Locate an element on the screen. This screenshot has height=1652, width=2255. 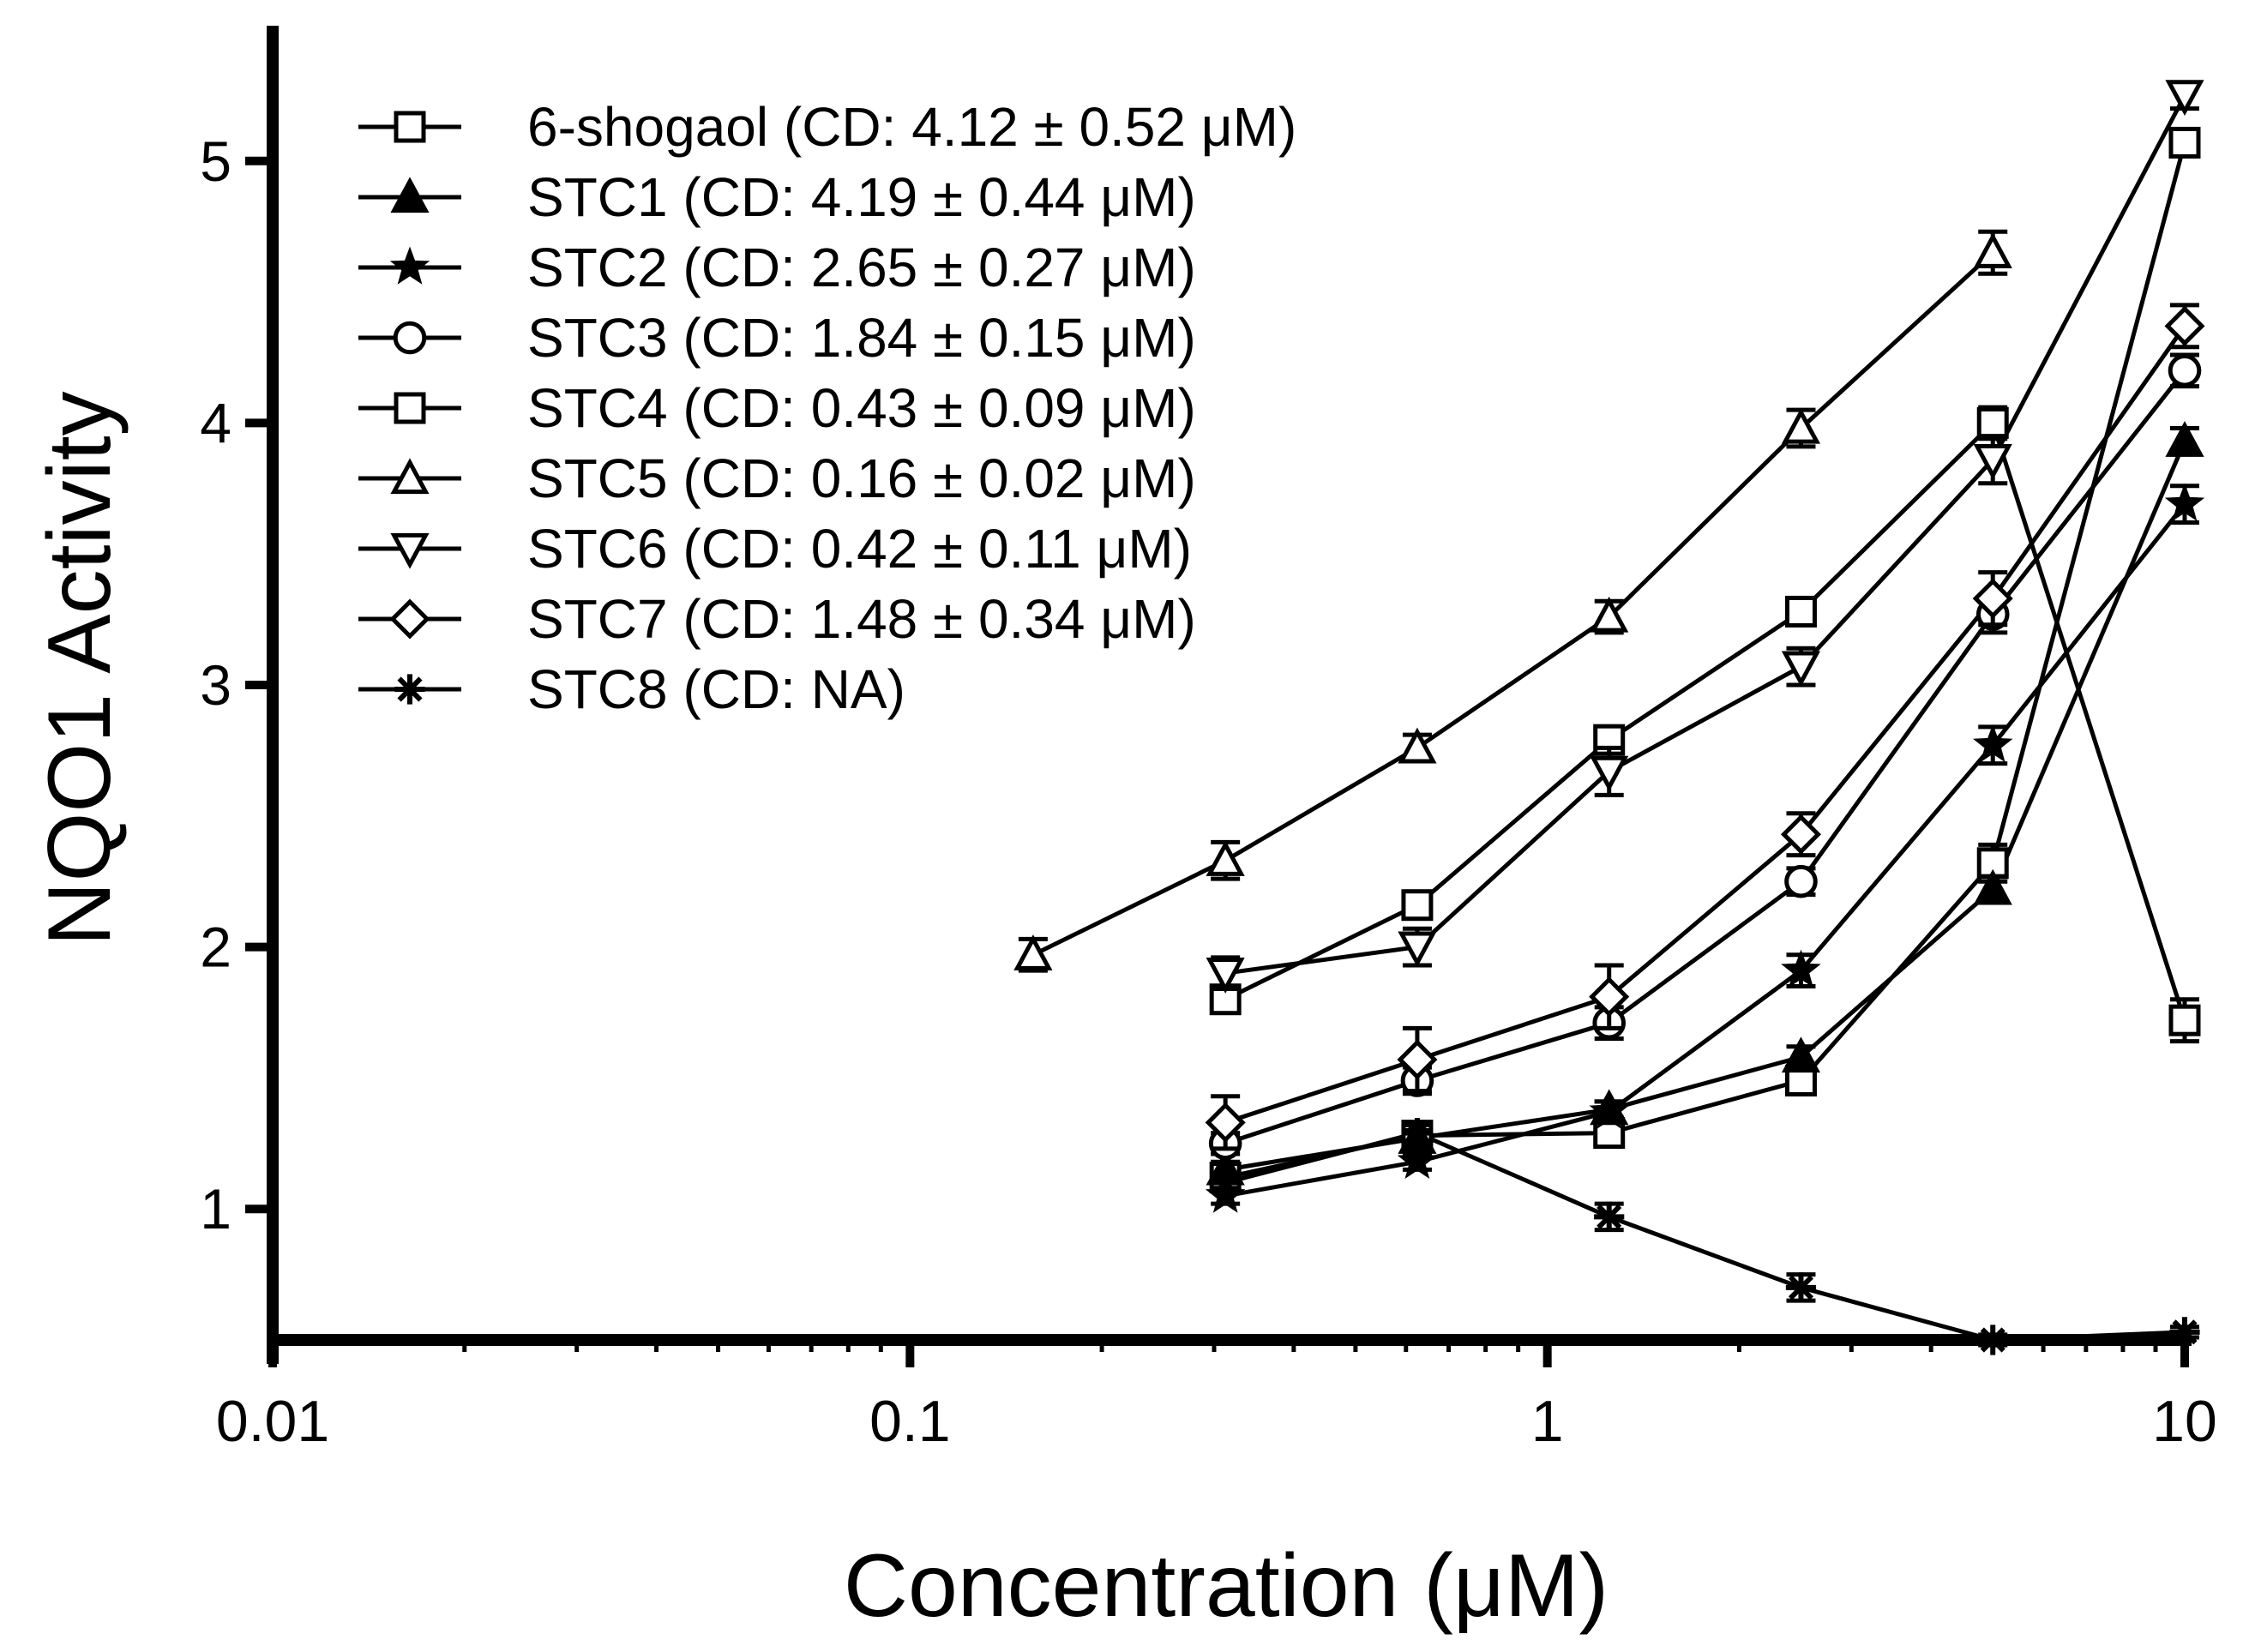
legend-label: STC3 (CD: 1.84 ± 0.15 μM) is located at coordinates (861, 338).